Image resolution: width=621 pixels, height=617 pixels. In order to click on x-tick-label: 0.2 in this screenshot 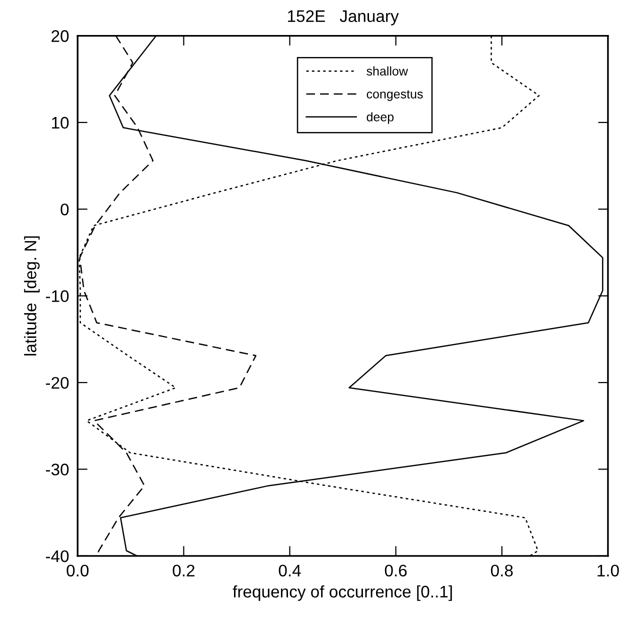, I will do `click(183, 570)`.